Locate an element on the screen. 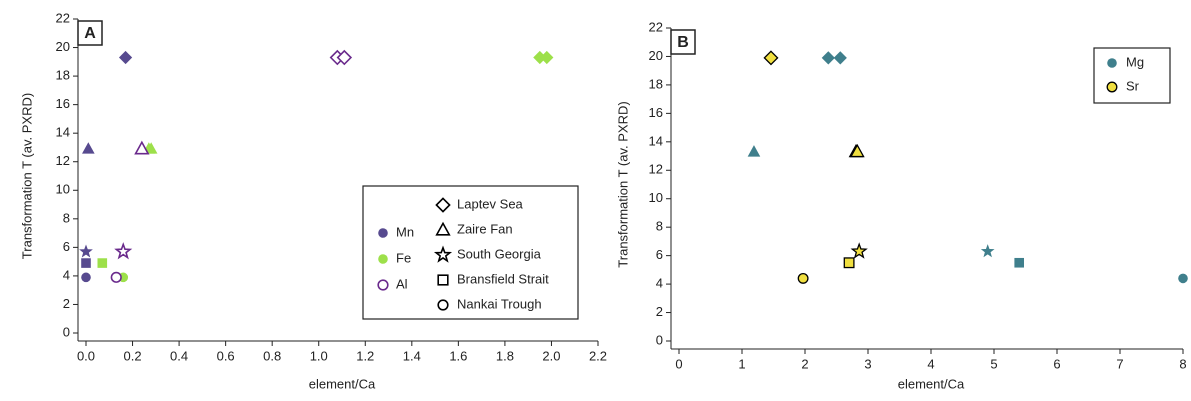 Image resolution: width=1191 pixels, height=401 pixels. x-tick-label: 1.2 is located at coordinates (365, 355).